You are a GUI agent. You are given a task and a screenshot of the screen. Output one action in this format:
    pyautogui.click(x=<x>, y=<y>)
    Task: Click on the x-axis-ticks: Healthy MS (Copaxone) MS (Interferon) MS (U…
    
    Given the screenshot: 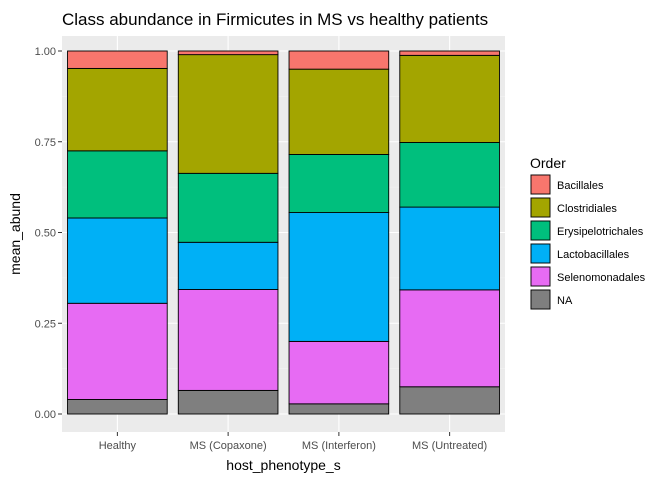 What is the action you would take?
    pyautogui.click(x=293, y=442)
    